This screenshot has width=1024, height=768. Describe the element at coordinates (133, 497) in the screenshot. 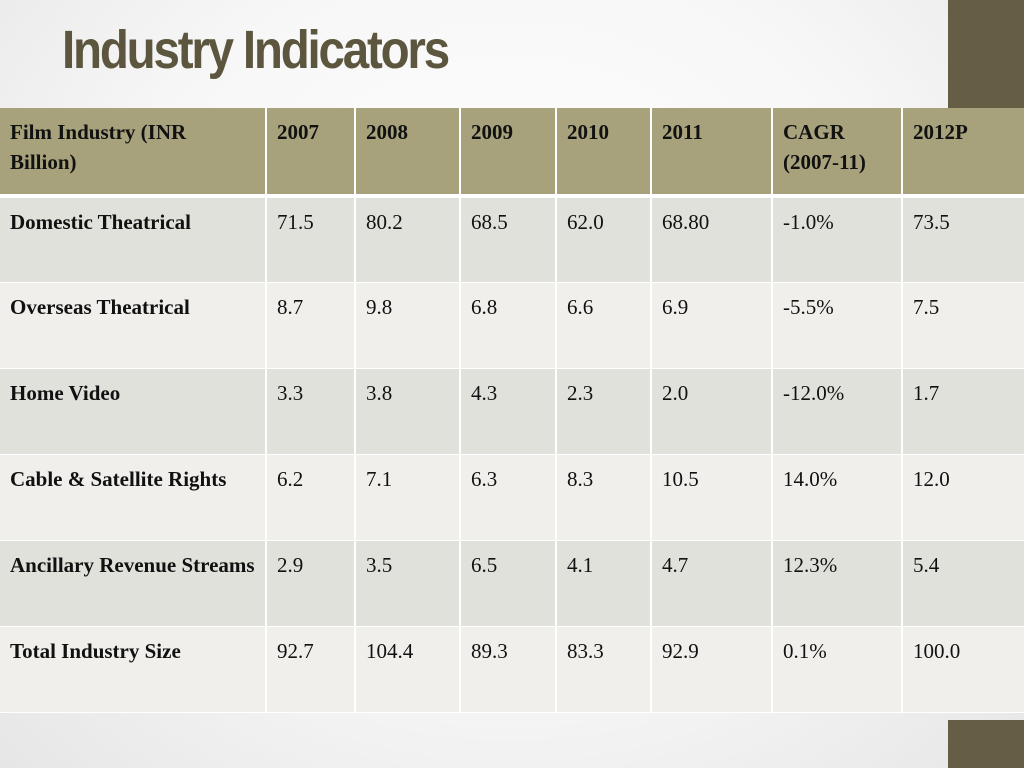

I see `row-label: Cable & Satellite Rights` at that location.